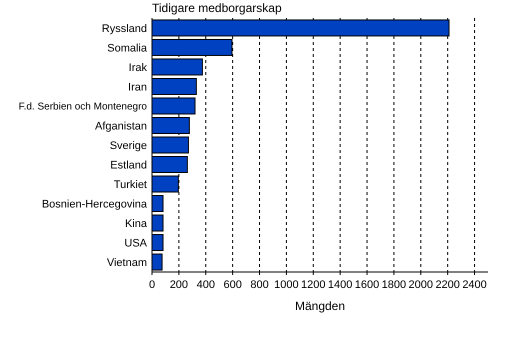 This screenshot has width=526, height=345. I want to click on x-tick-label: 0, so click(152, 285).